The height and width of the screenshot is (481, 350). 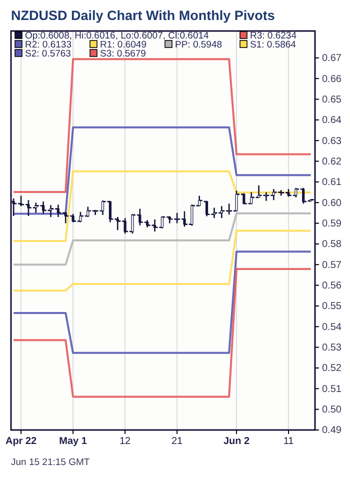 What do you see at coordinates (198, 45) in the screenshot?
I see `legend-label: PP: 0.5948` at bounding box center [198, 45].